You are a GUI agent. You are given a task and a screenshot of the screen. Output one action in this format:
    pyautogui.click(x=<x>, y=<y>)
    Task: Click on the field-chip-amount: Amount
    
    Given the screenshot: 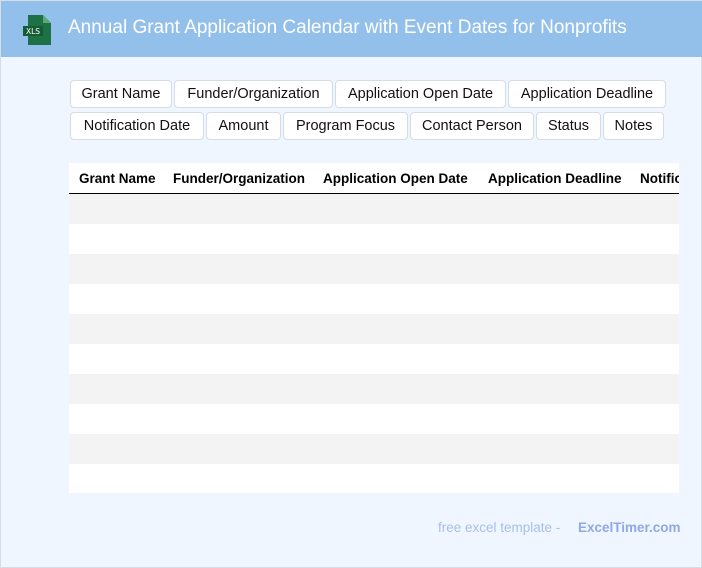 What is the action you would take?
    pyautogui.click(x=243, y=126)
    